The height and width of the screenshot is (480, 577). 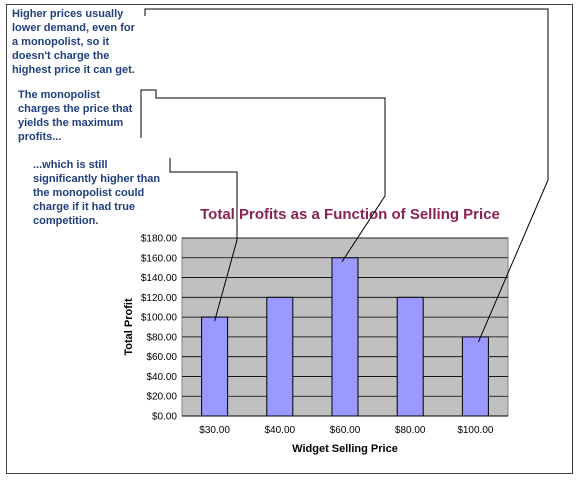 I want to click on x-tick-label: $100.00, so click(x=475, y=430).